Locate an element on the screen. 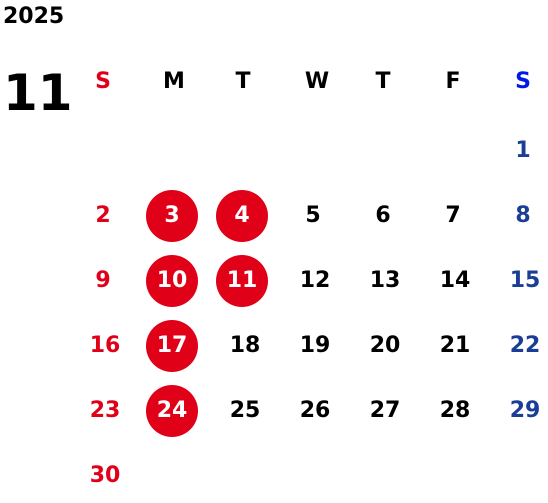 Image resolution: width=548 pixels, height=503 pixels. weekday-header-mon: M is located at coordinates (174, 81).